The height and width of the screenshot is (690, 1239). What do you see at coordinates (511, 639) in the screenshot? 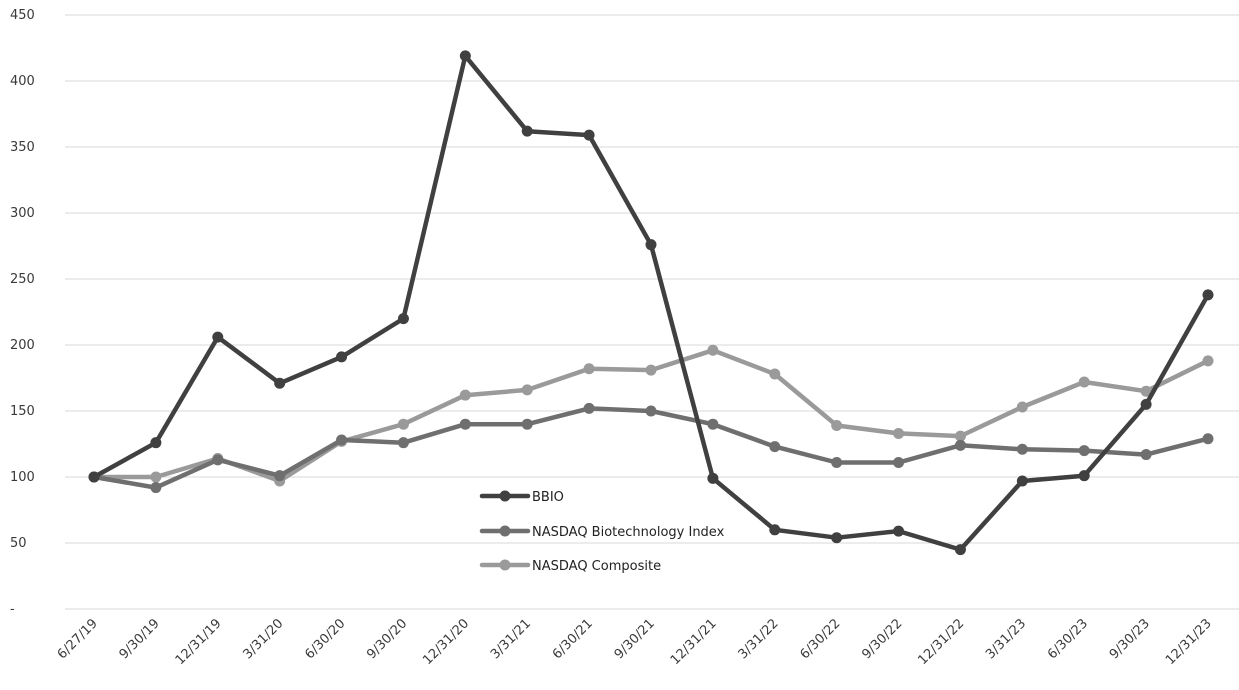
I see `x-tick-label: 3/31/21` at bounding box center [511, 639].